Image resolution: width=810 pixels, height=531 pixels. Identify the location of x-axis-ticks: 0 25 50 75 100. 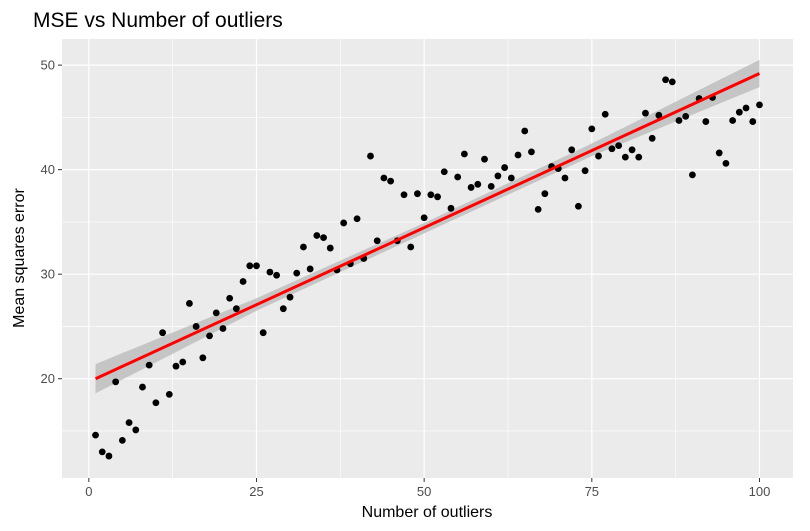
(427, 488).